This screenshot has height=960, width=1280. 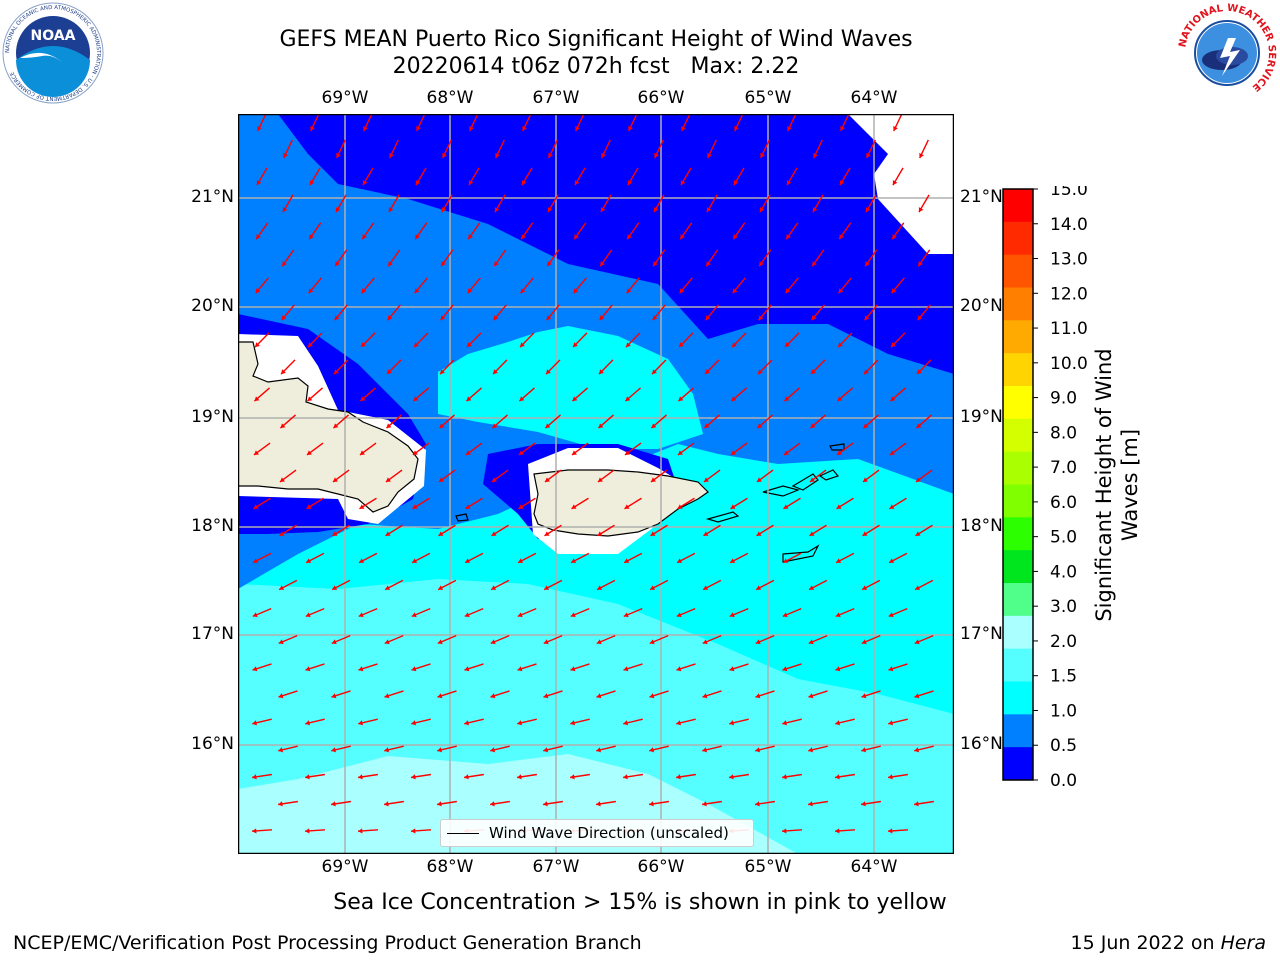 I want to click on lon-label-bottom: 64°W, so click(x=874, y=867).